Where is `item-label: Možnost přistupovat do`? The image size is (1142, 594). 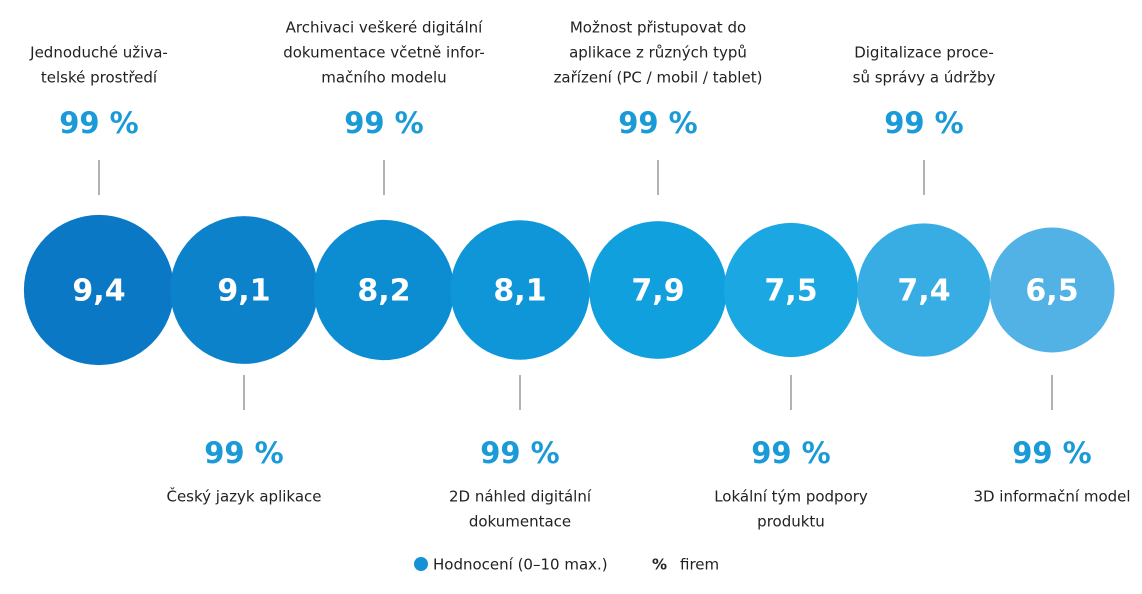 item-label: Možnost přistupovat do is located at coordinates (658, 28).